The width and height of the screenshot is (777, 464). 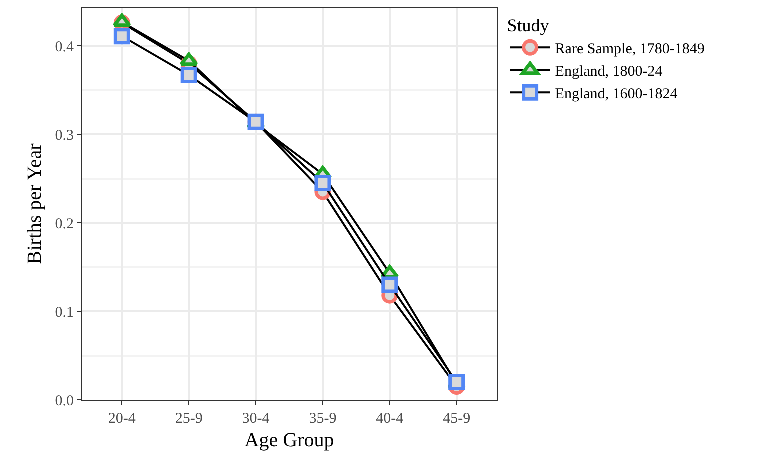 What do you see at coordinates (323, 419) in the screenshot?
I see `x-tick-label: 35-9` at bounding box center [323, 419].